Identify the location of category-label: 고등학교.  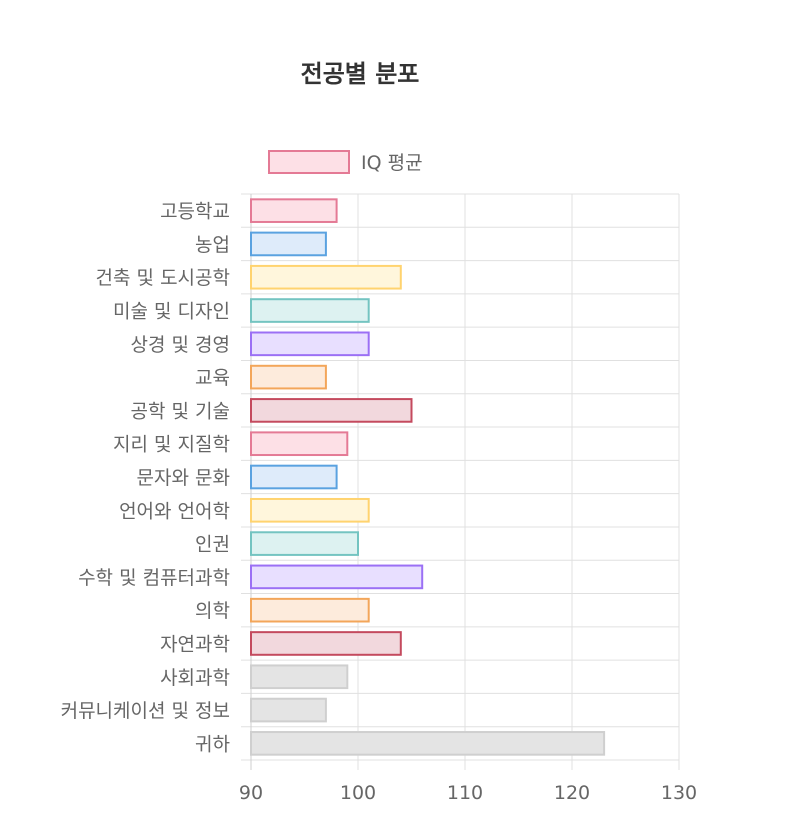
(195, 212).